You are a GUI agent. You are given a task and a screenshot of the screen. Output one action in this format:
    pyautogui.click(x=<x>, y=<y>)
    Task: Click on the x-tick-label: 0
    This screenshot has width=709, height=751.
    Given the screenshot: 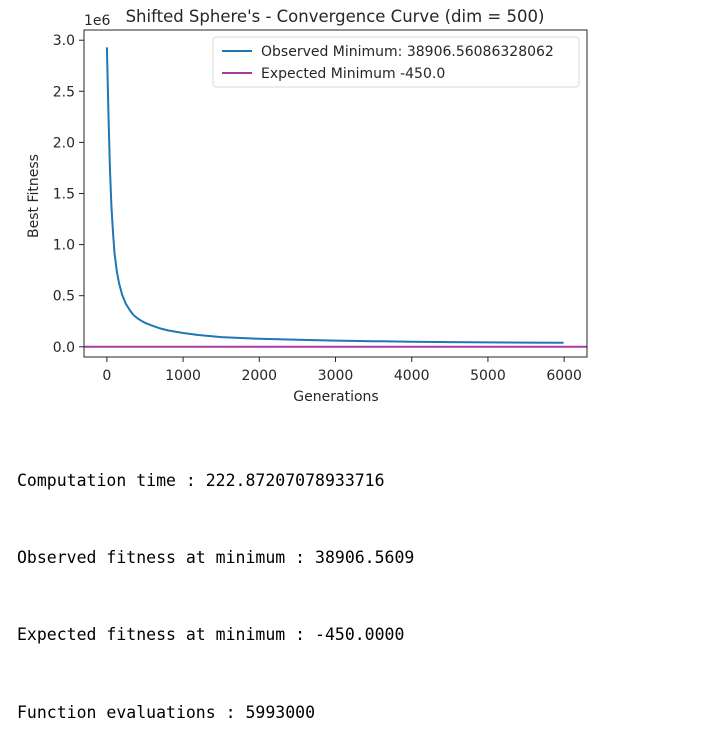 What is the action you would take?
    pyautogui.click(x=106, y=376)
    